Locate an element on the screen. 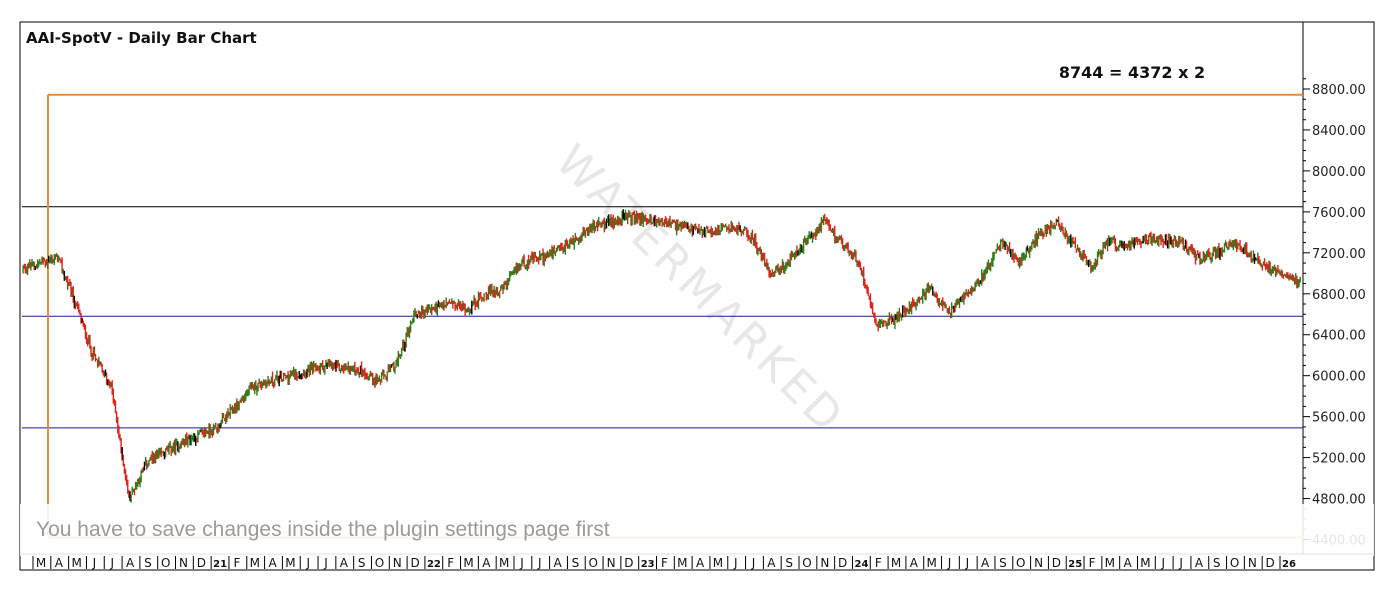  y-tick-label: 4800.00 is located at coordinates (1339, 500).